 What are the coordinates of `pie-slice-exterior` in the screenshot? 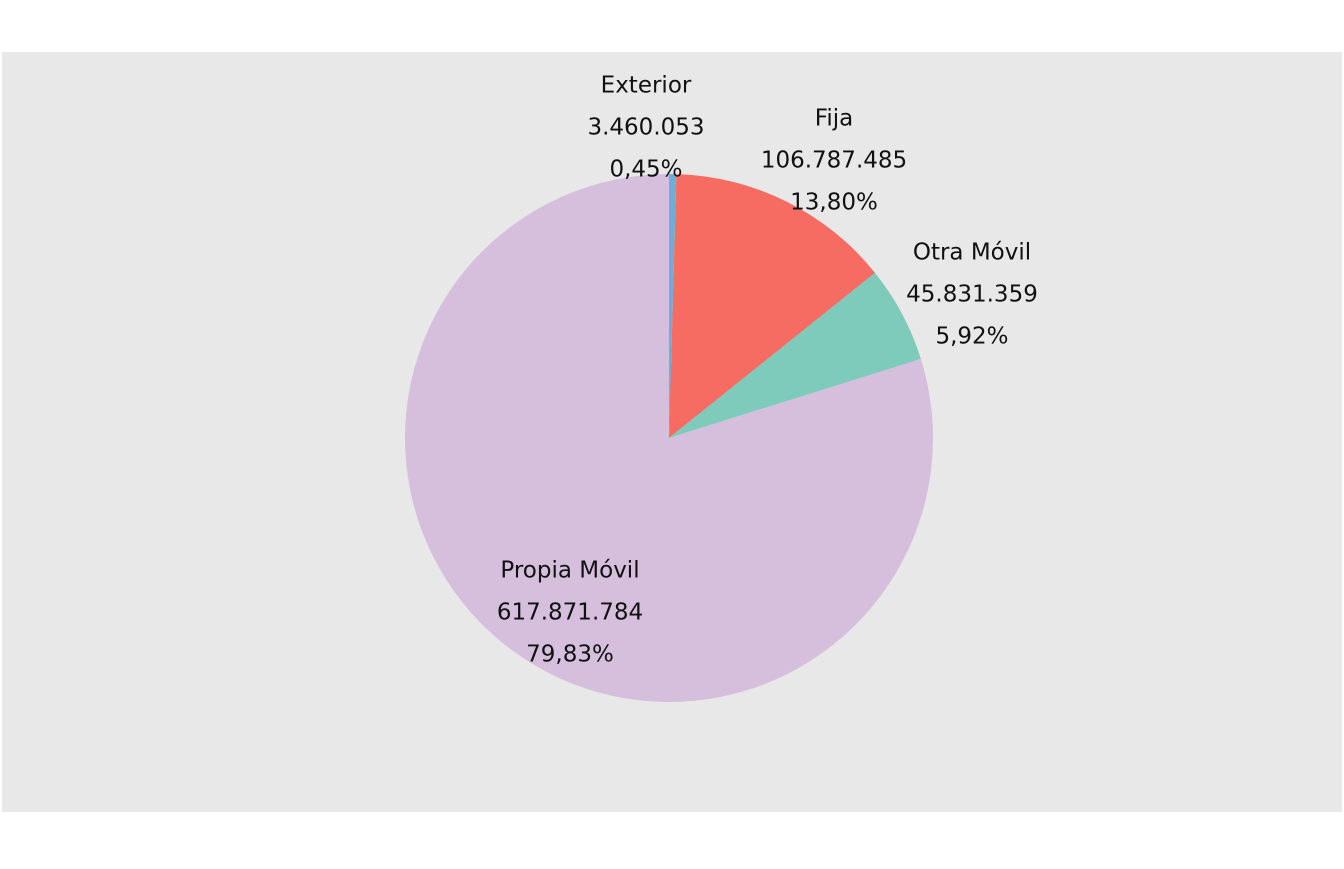 It's located at (673, 306).